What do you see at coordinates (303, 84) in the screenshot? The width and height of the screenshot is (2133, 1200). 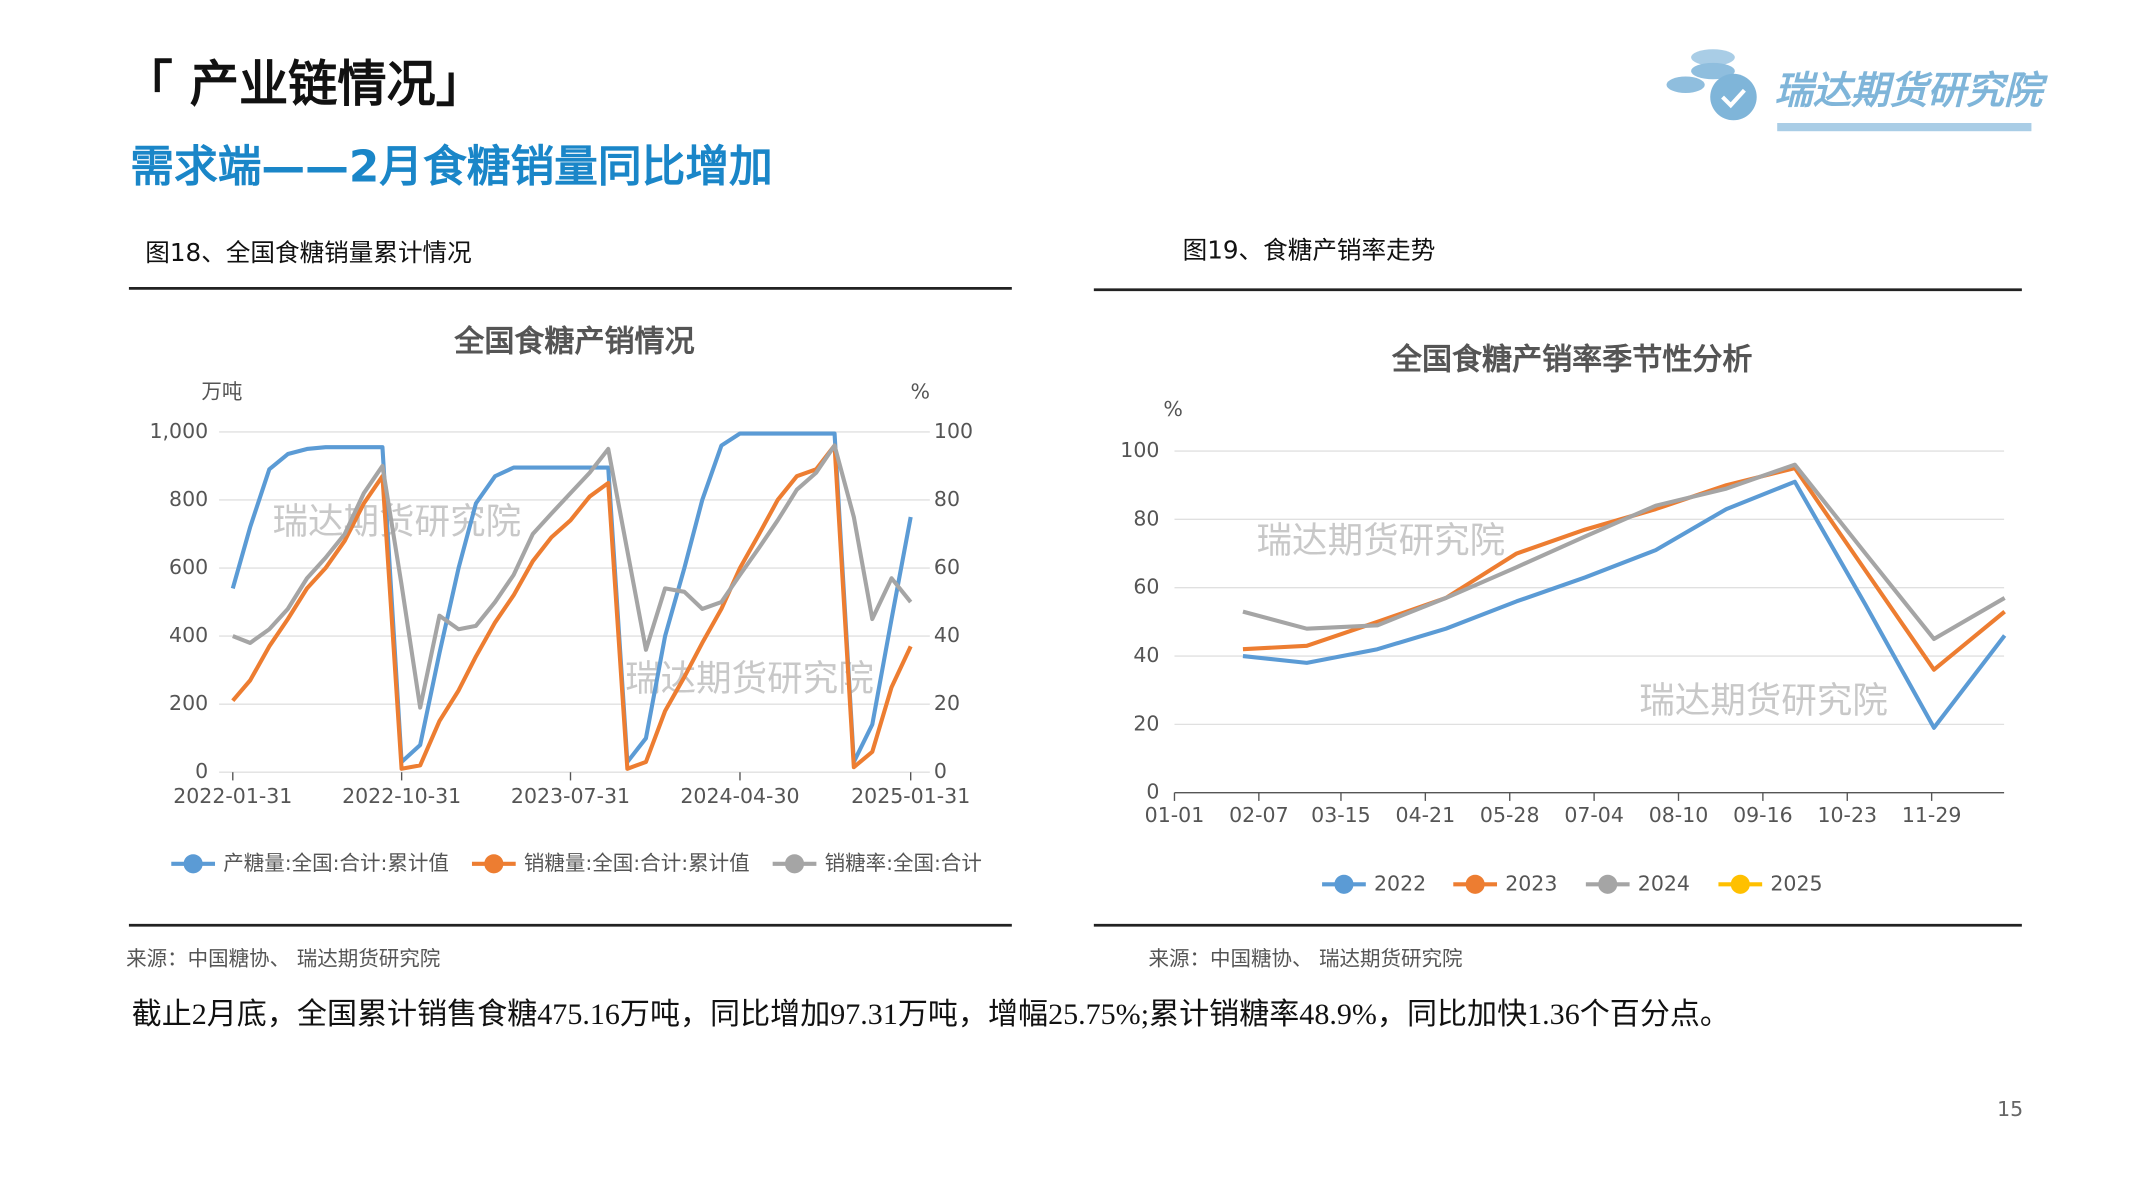 I see `slide-title: 「 产业链情况」` at bounding box center [303, 84].